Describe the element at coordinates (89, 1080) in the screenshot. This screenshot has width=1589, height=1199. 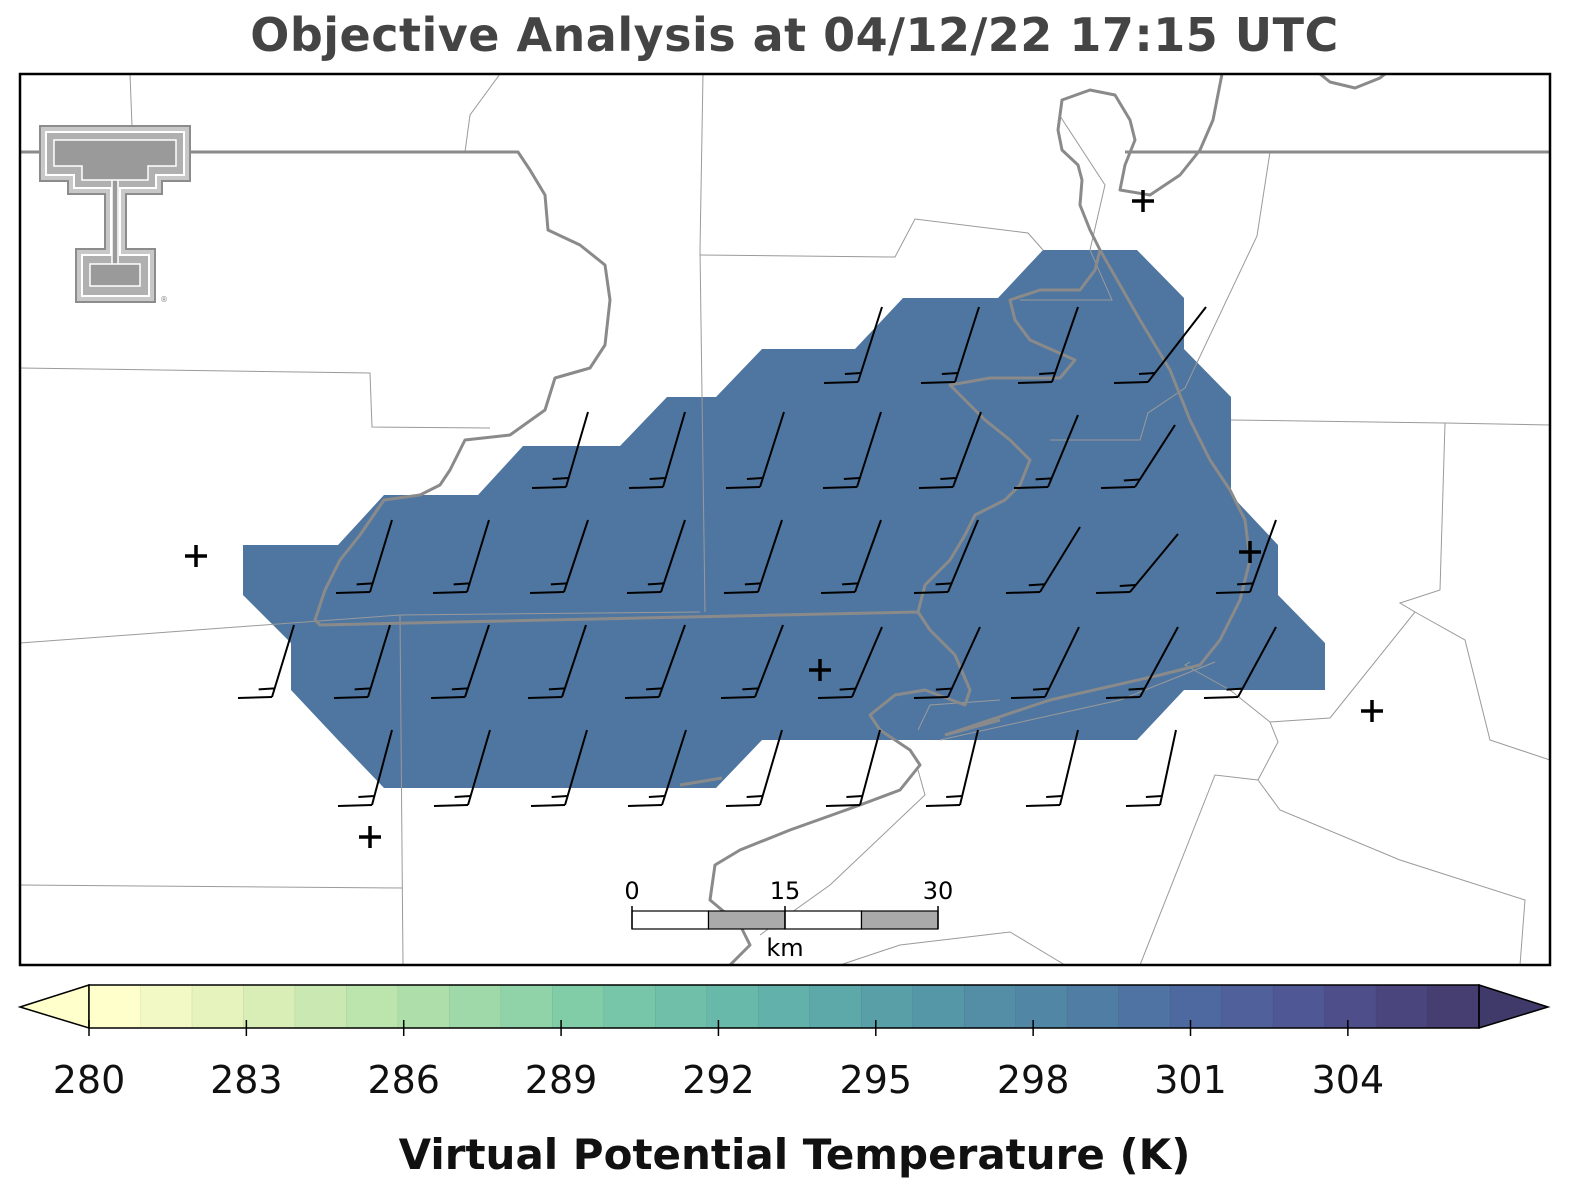
I see `colorbar-tick-label: 280` at that location.